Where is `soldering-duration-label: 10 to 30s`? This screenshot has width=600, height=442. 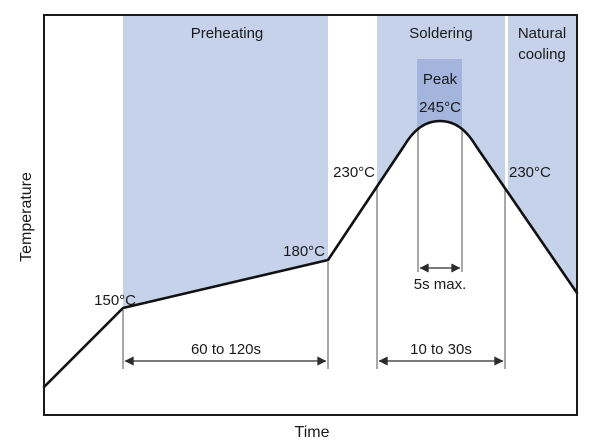 soldering-duration-label: 10 to 30s is located at coordinates (441, 349).